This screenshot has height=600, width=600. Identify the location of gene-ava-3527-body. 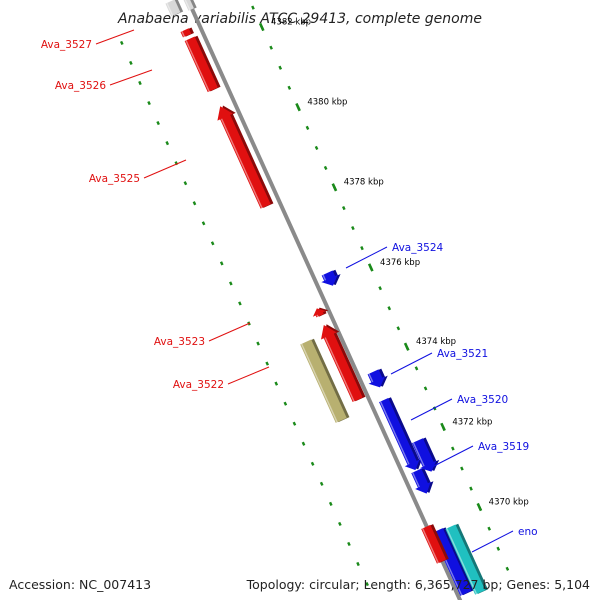
(186, 33).